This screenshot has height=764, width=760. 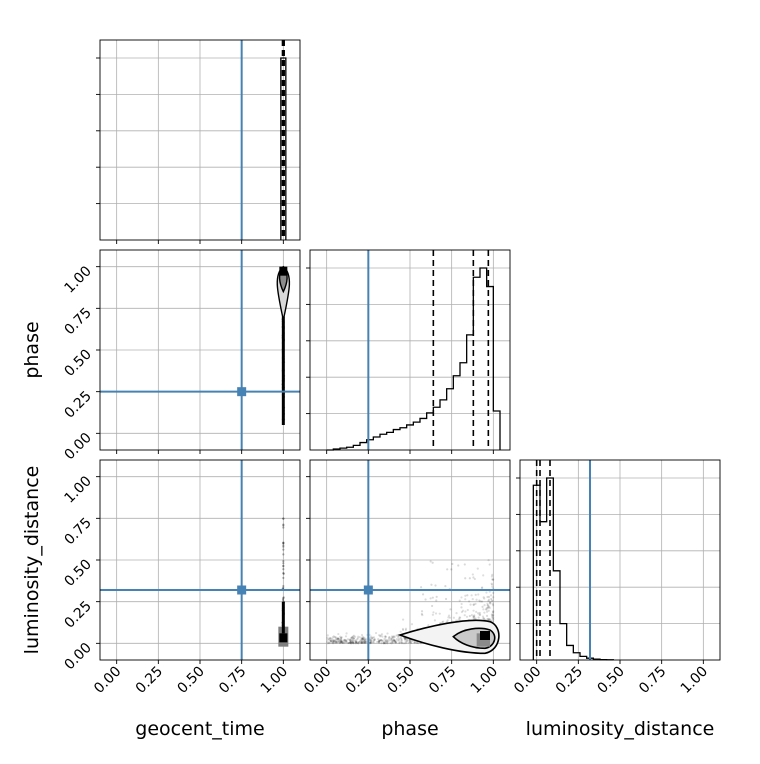 I want to click on y-axis-label-phase: phase, so click(x=32, y=349).